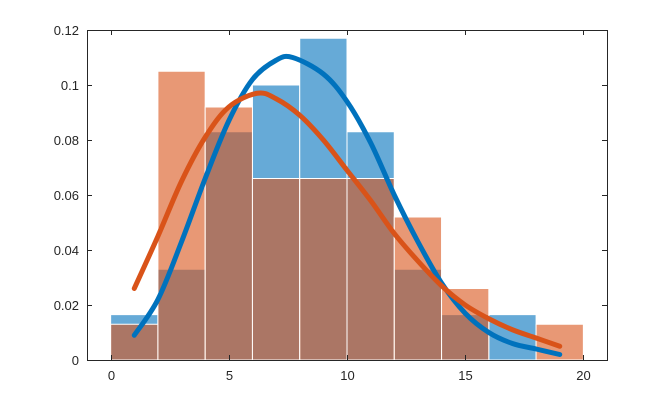 The image size is (672, 405). I want to click on x-tick-label: 10, so click(347, 375).